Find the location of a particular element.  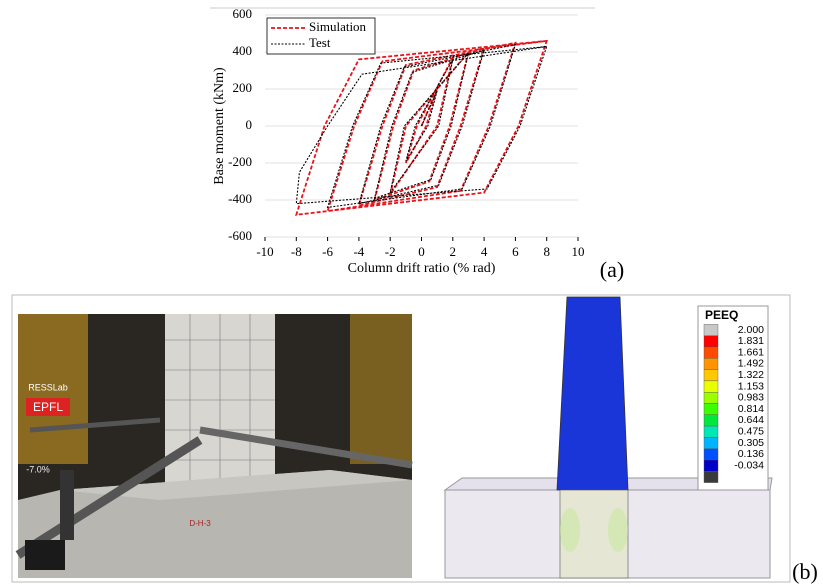

y-tick-label: 0 is located at coordinates (249, 124).